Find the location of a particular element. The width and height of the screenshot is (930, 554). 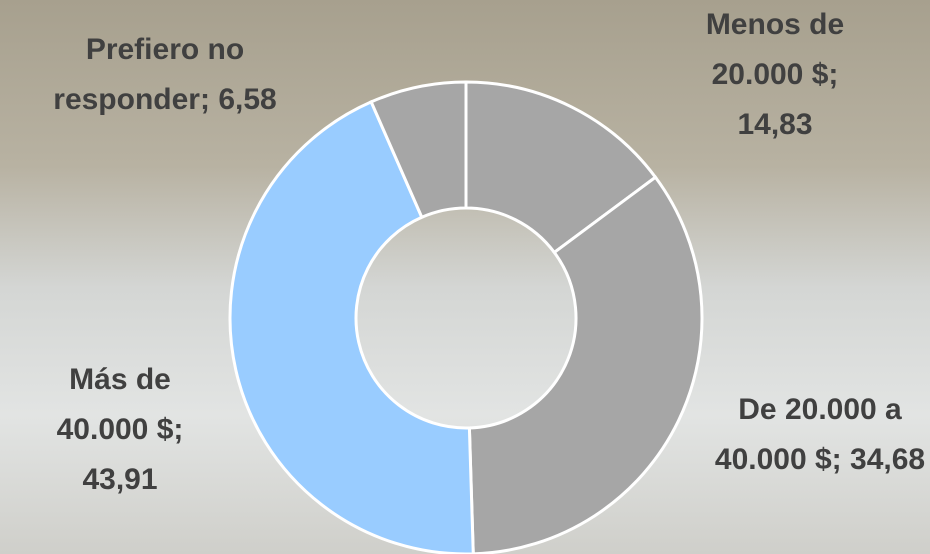

data-label: Más de 40.000 $; 43,91 is located at coordinates (120, 430).